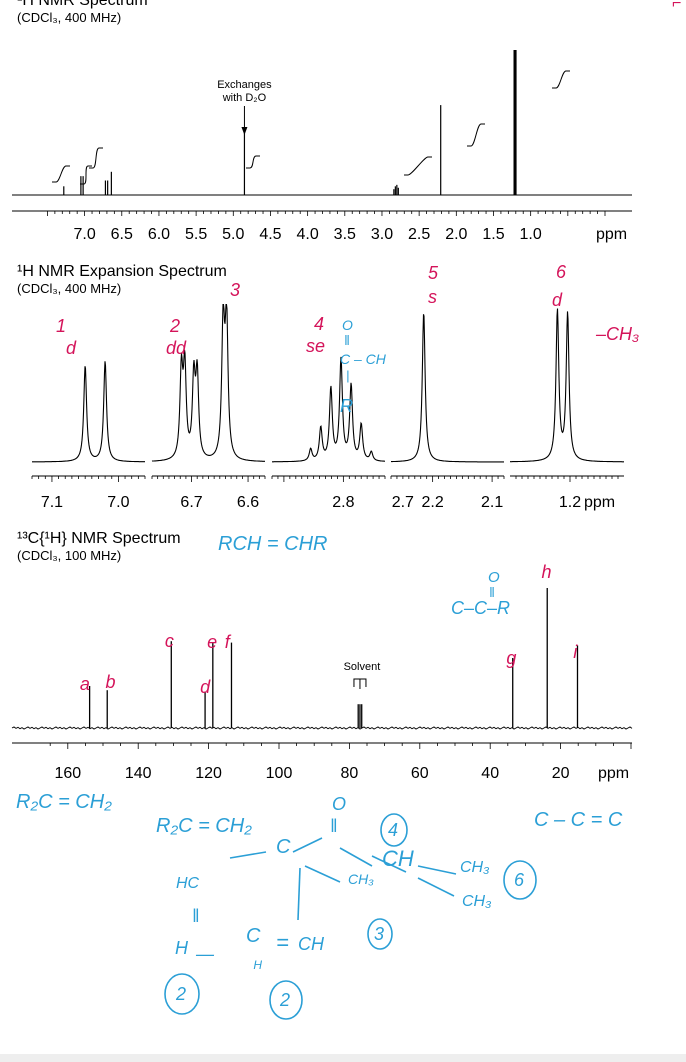  I want to click on expansion-tick-label: 2.8, so click(343, 502).